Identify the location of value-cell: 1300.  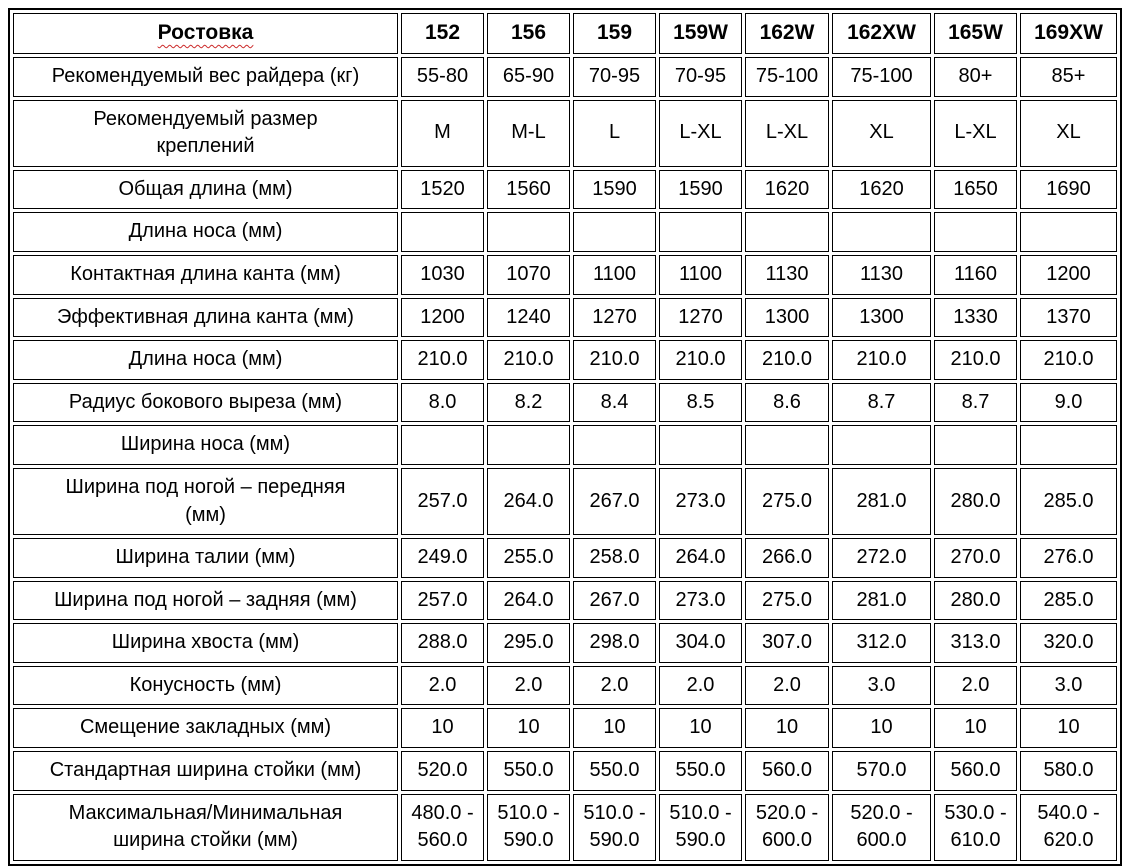
(881, 317).